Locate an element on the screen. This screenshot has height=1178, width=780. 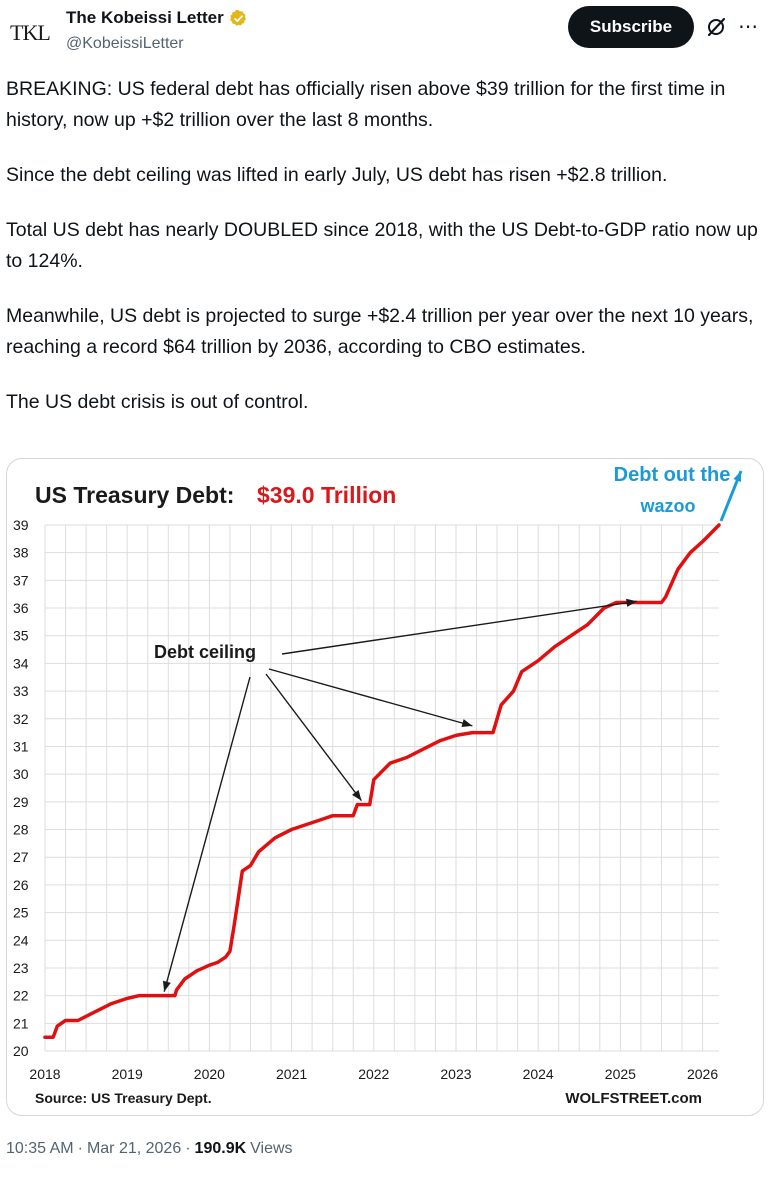
y-tick-label: 31 is located at coordinates (21, 746).